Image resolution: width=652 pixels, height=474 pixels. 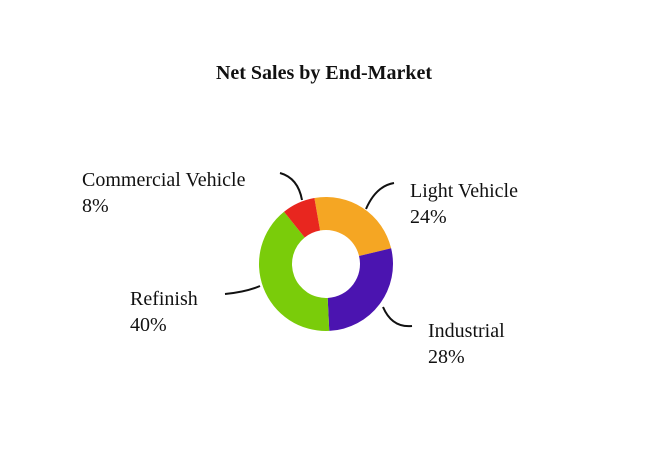 I want to click on leader-lines, so click(x=318, y=250).